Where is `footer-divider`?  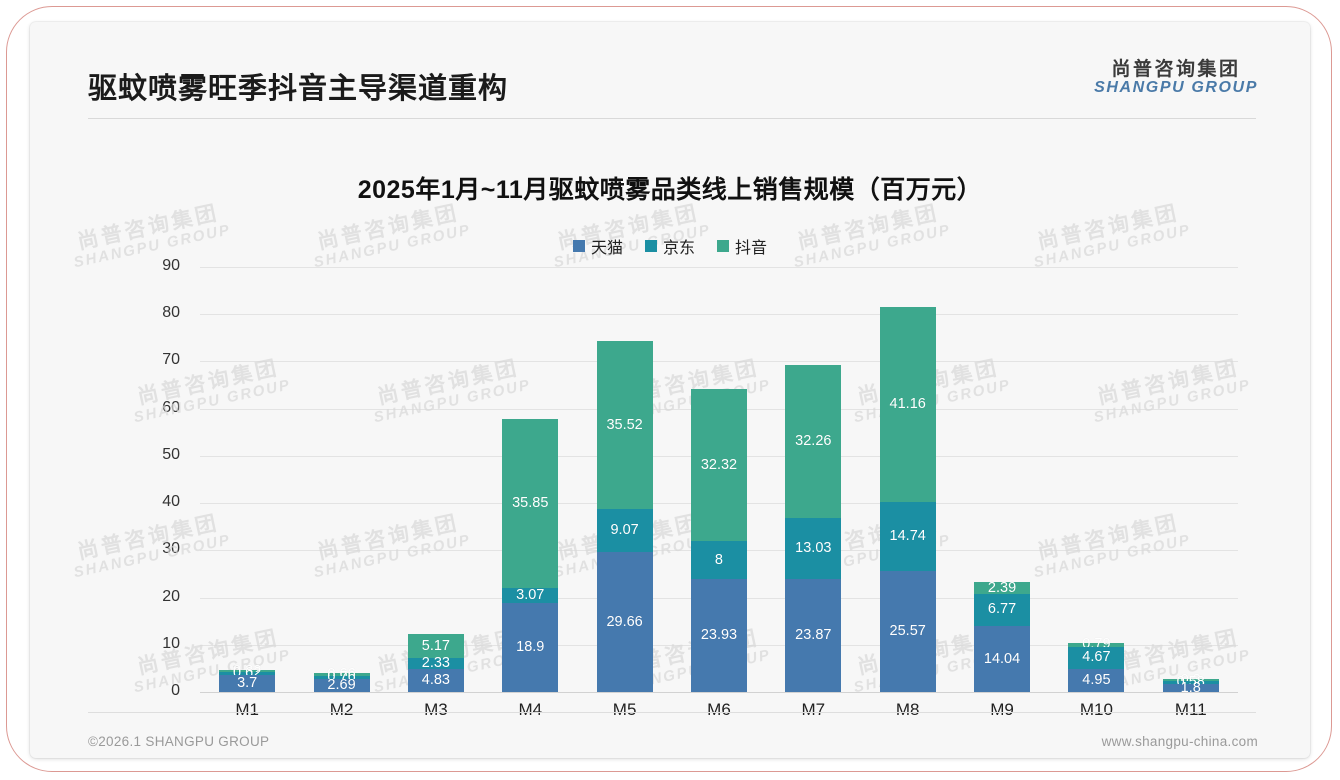
footer-divider is located at coordinates (672, 712).